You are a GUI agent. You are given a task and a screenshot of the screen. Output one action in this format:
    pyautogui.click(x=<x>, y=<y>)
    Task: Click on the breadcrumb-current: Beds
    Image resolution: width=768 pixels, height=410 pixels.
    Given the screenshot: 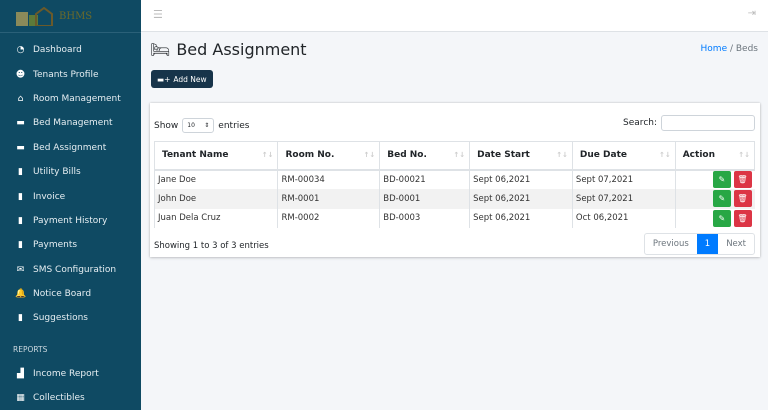 What is the action you would take?
    pyautogui.click(x=746, y=49)
    